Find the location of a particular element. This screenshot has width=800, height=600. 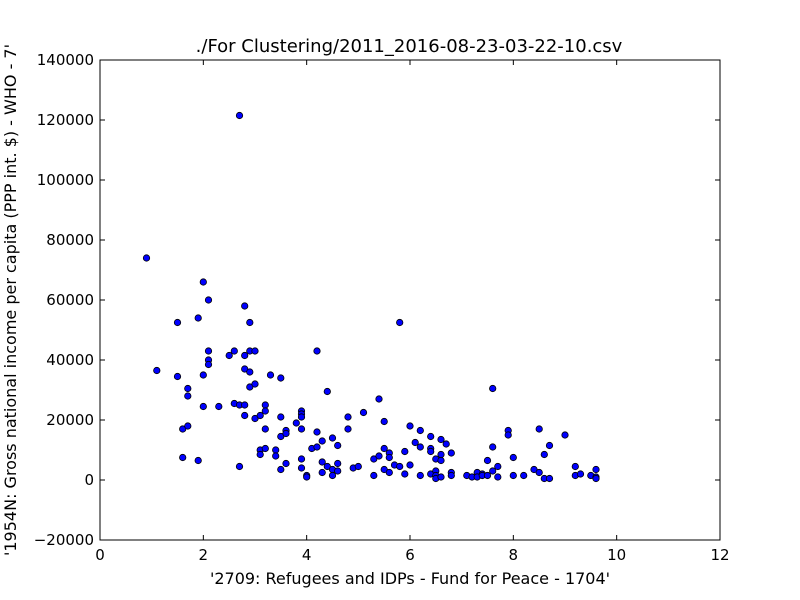

x-tick-label: 12 is located at coordinates (719, 555).